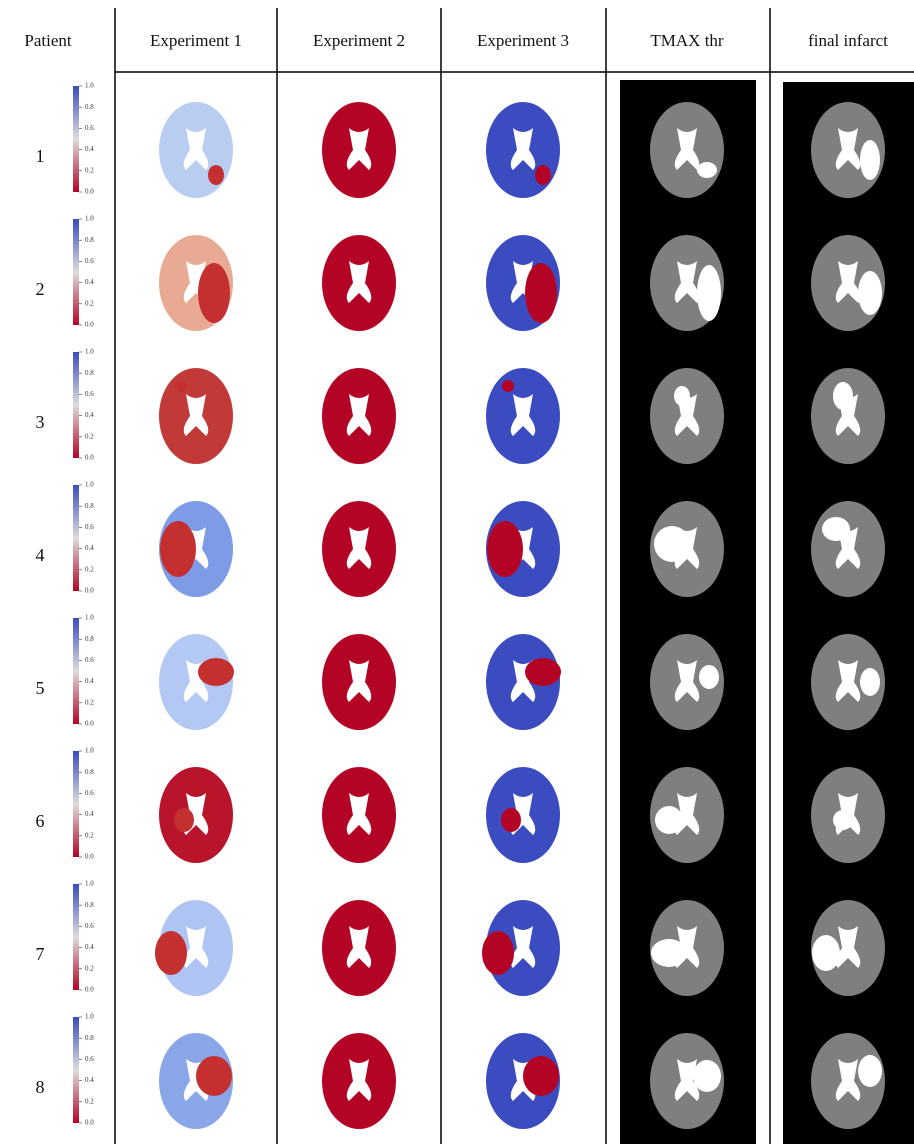 This screenshot has width=914, height=1144. What do you see at coordinates (40, 156) in the screenshot?
I see `patient-number: 1` at bounding box center [40, 156].